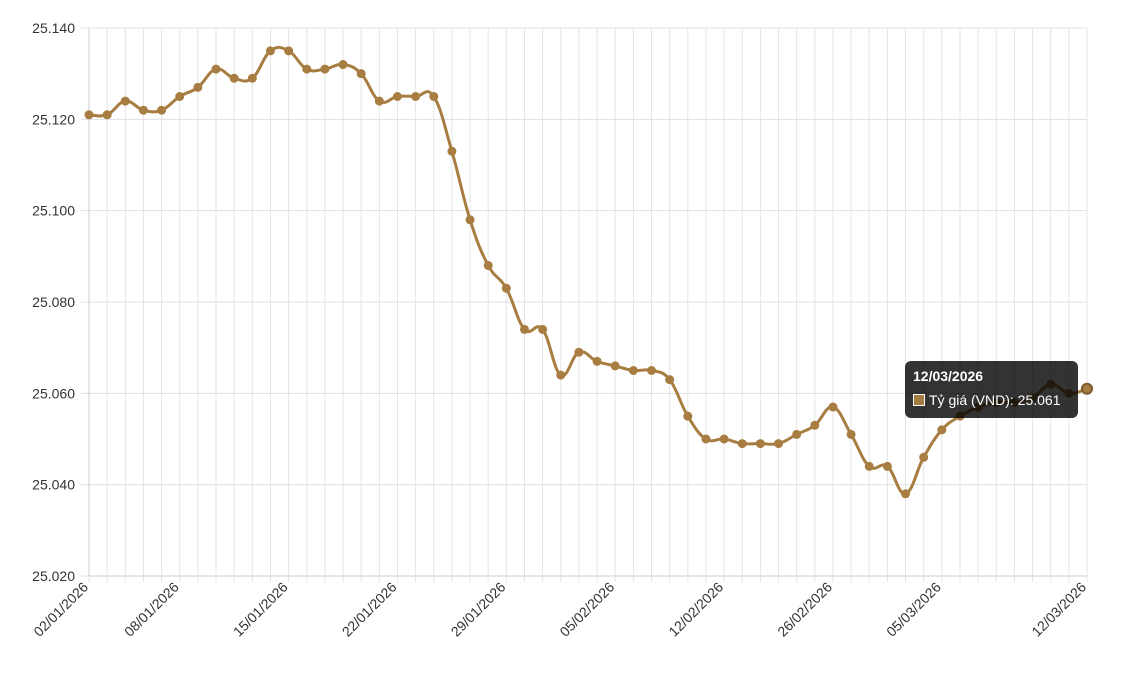  What do you see at coordinates (53, 119) in the screenshot?
I see `y-tick-label: 25.120` at bounding box center [53, 119].